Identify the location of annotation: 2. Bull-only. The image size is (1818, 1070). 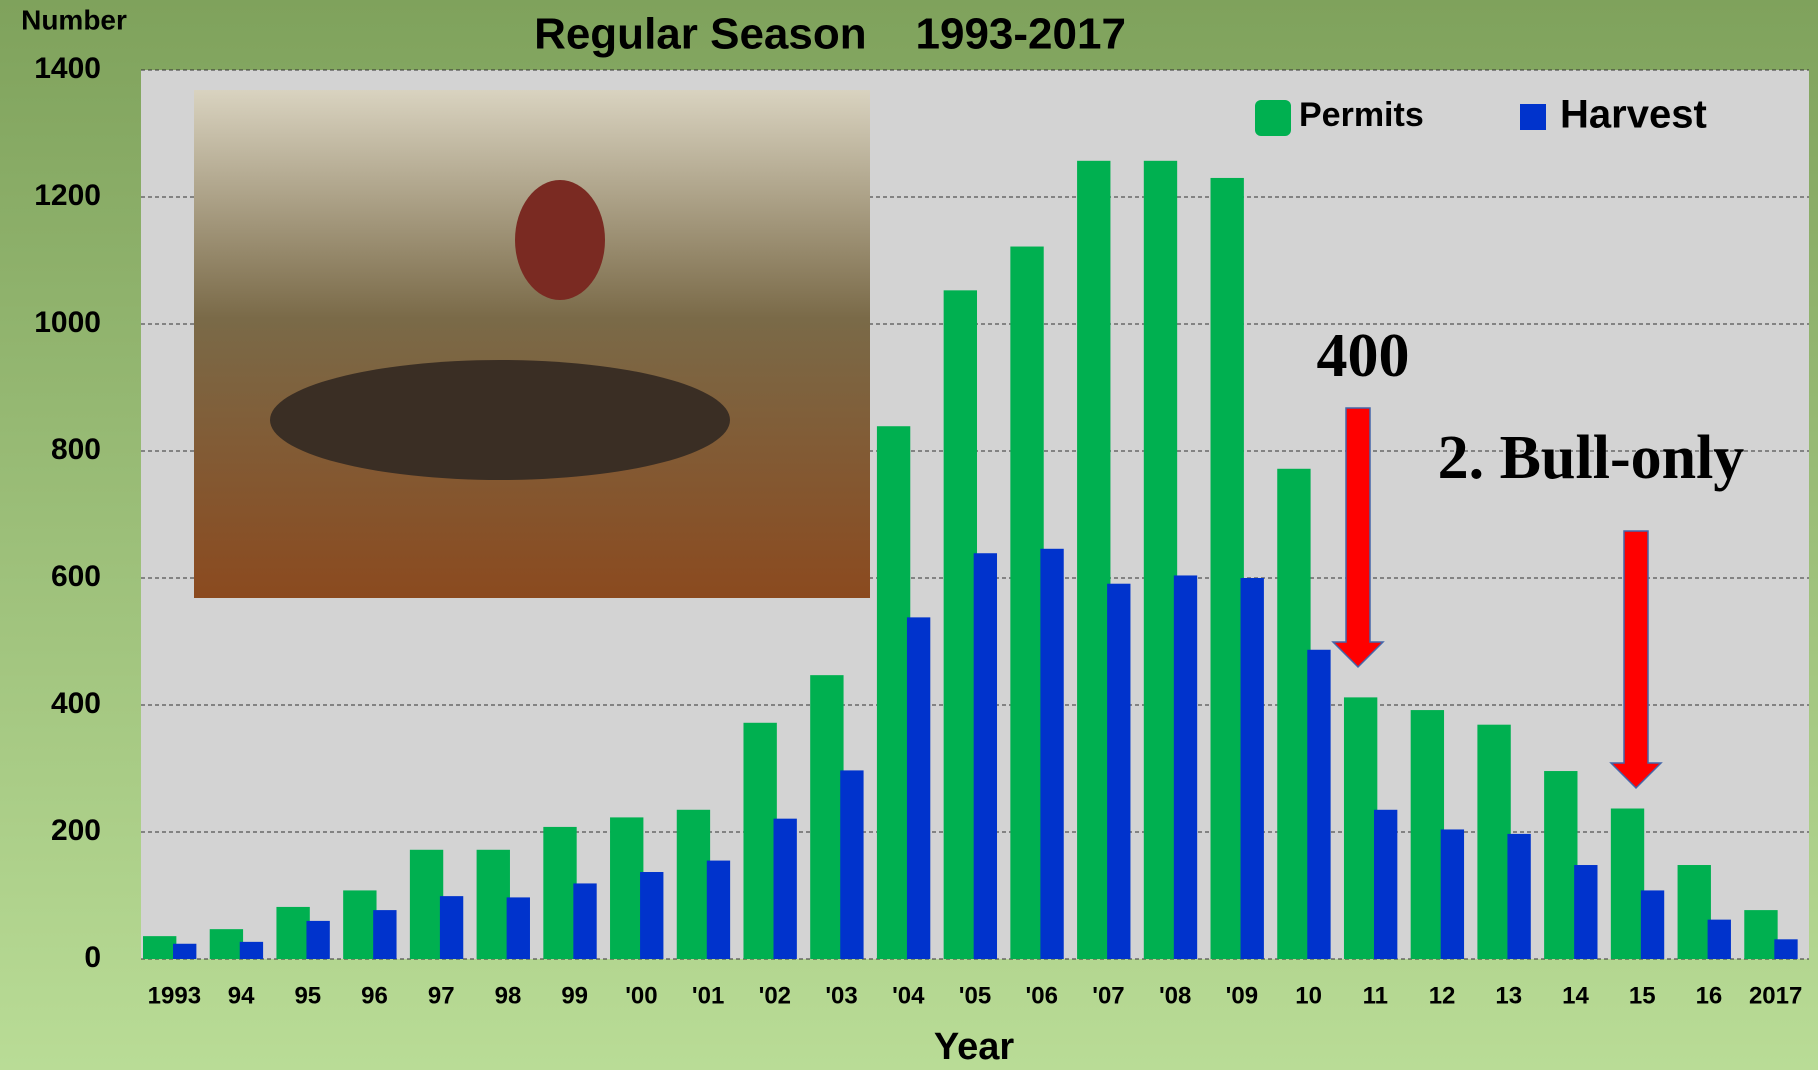
(1591, 458).